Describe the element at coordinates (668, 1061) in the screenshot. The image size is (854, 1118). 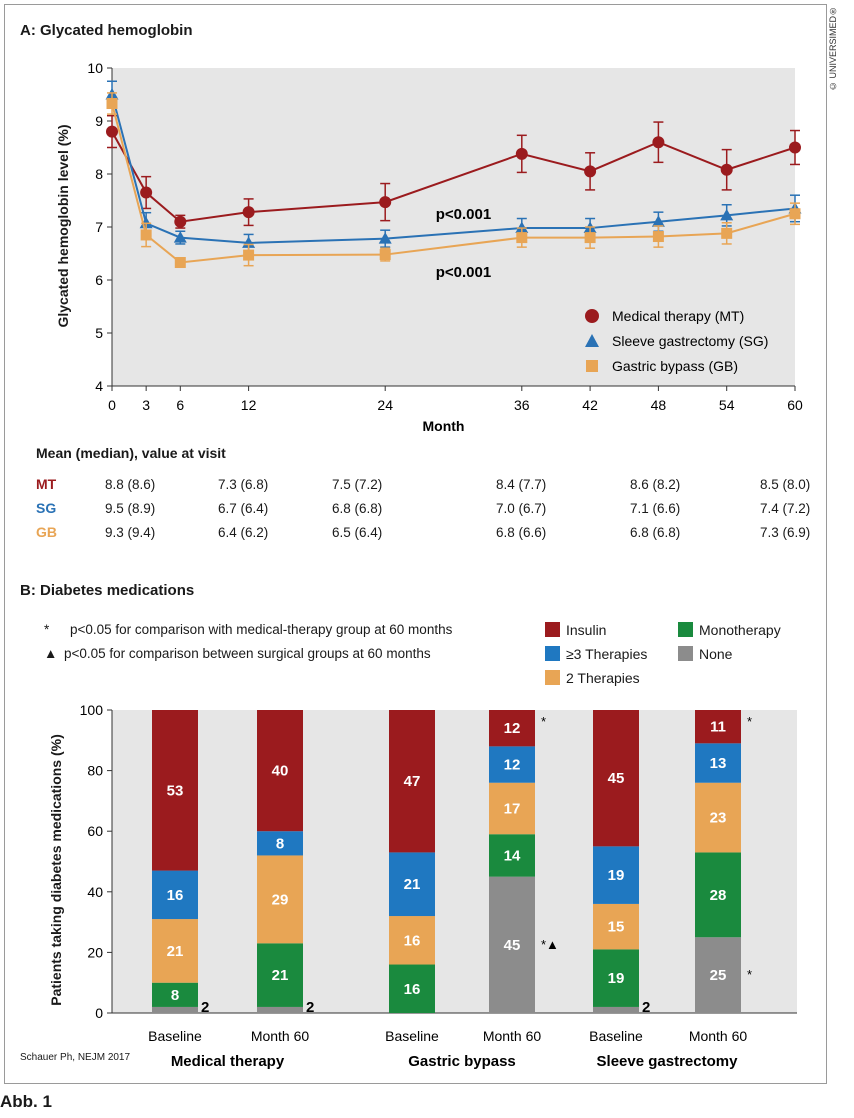
I see `group-label: Sleeve gastrectomy` at that location.